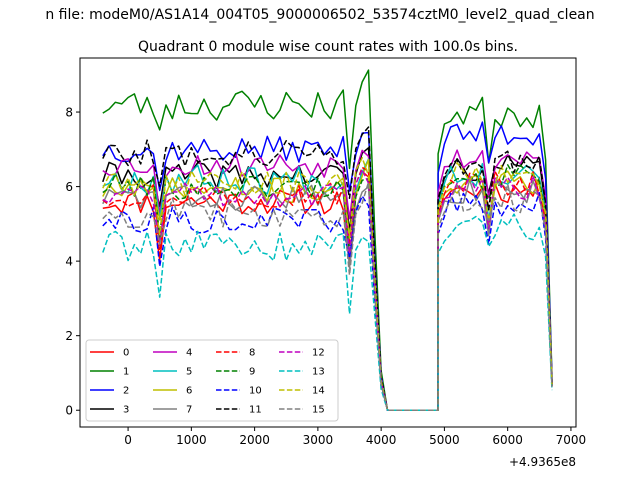 Image resolution: width=640 pixels, height=480 pixels. I want to click on y-tick-label: 8, so click(69, 113).